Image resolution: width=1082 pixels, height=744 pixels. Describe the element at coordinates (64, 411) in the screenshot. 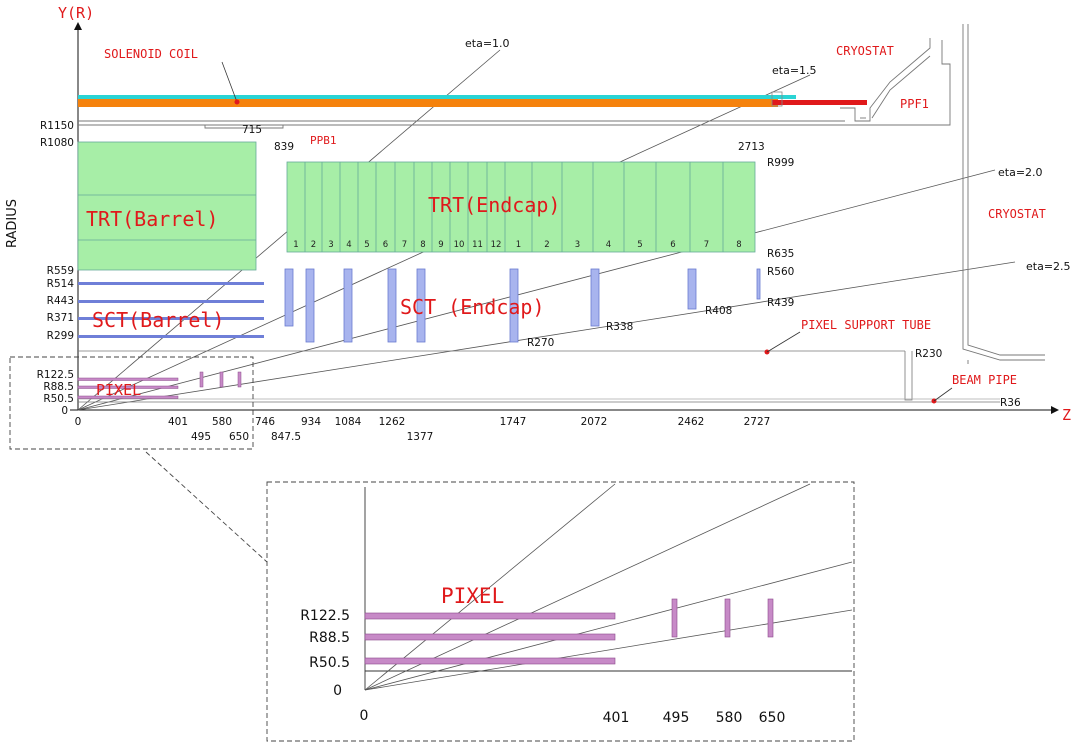

I see `r-label: 0` at that location.